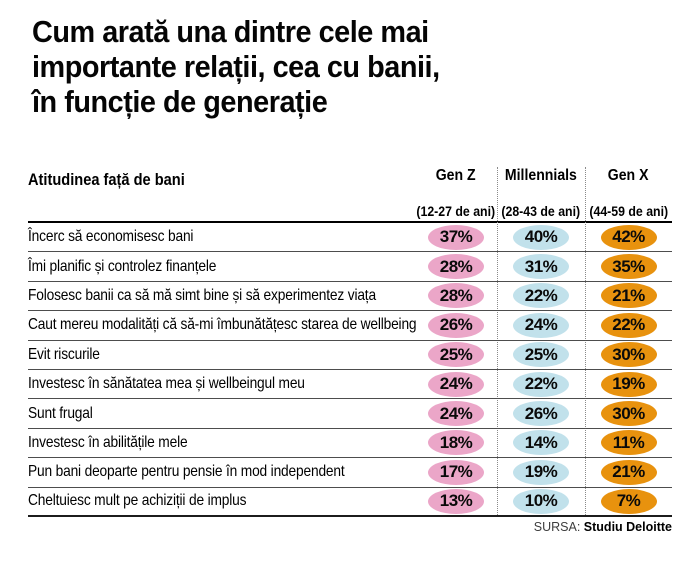 The height and width of the screenshot is (563, 699). What do you see at coordinates (627, 527) in the screenshot?
I see `source-name: Studiu Deloitte` at bounding box center [627, 527].